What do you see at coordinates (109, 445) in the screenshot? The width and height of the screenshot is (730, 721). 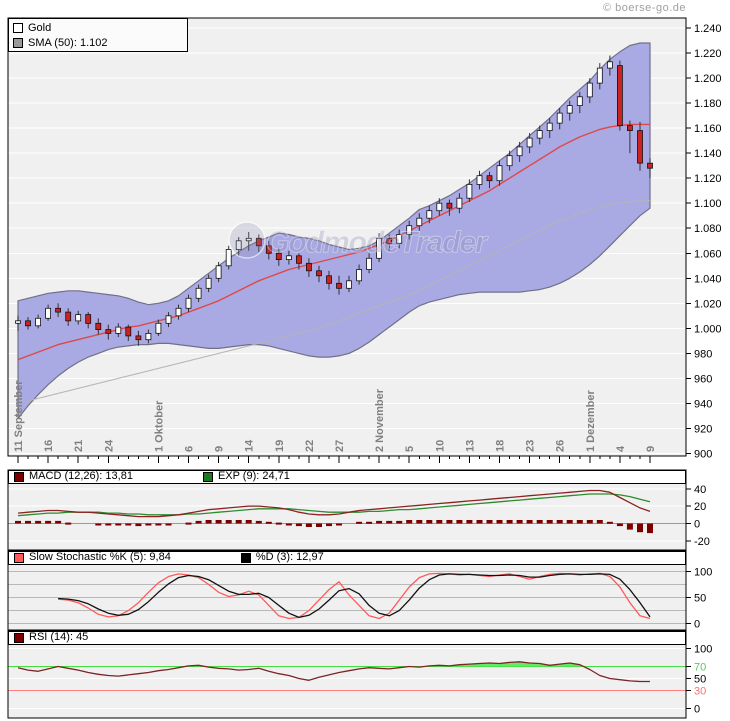 I see `svg-text: 24` at bounding box center [109, 445].